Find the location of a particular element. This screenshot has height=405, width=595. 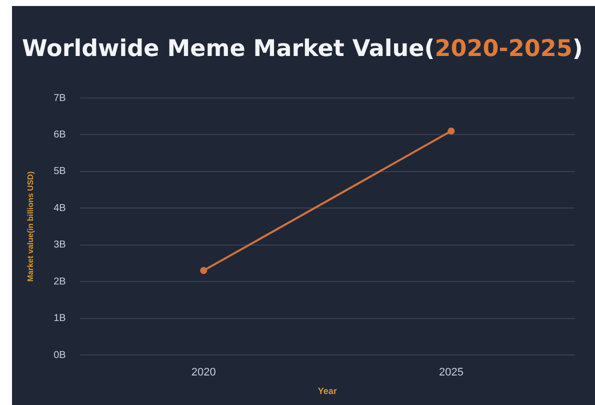

x-tick-label: 2025 is located at coordinates (451, 372).